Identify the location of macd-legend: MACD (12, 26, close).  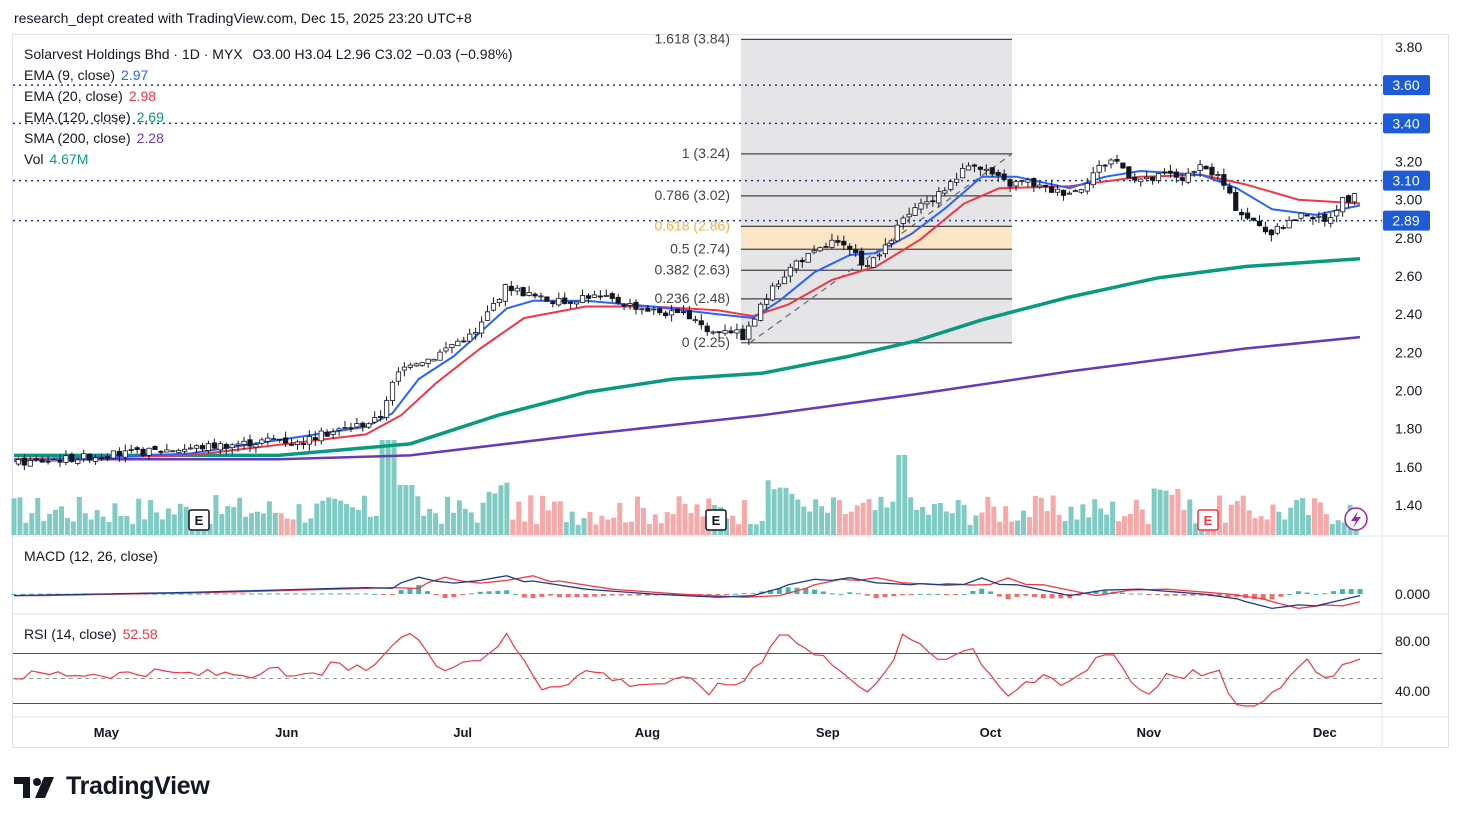
(91, 556).